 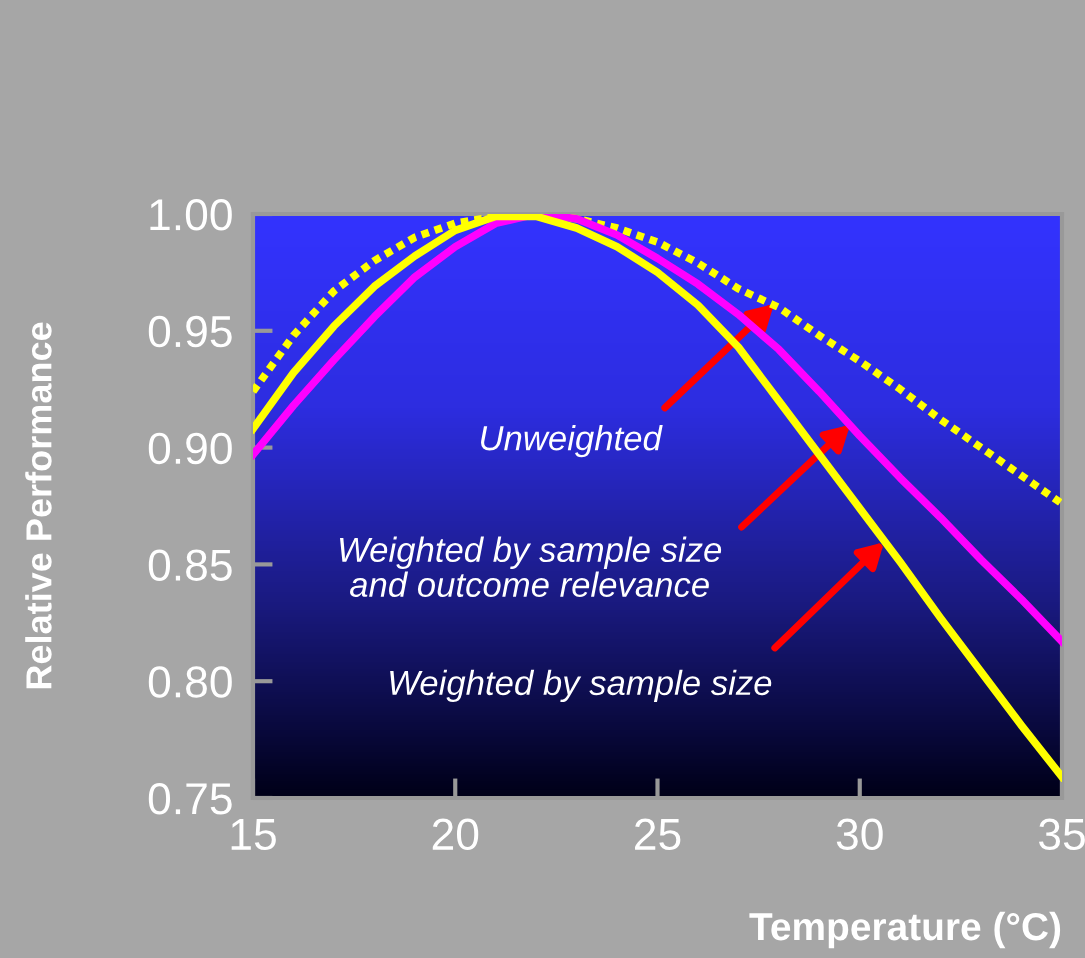 I want to click on x-tick-label: 30, so click(x=859, y=834).